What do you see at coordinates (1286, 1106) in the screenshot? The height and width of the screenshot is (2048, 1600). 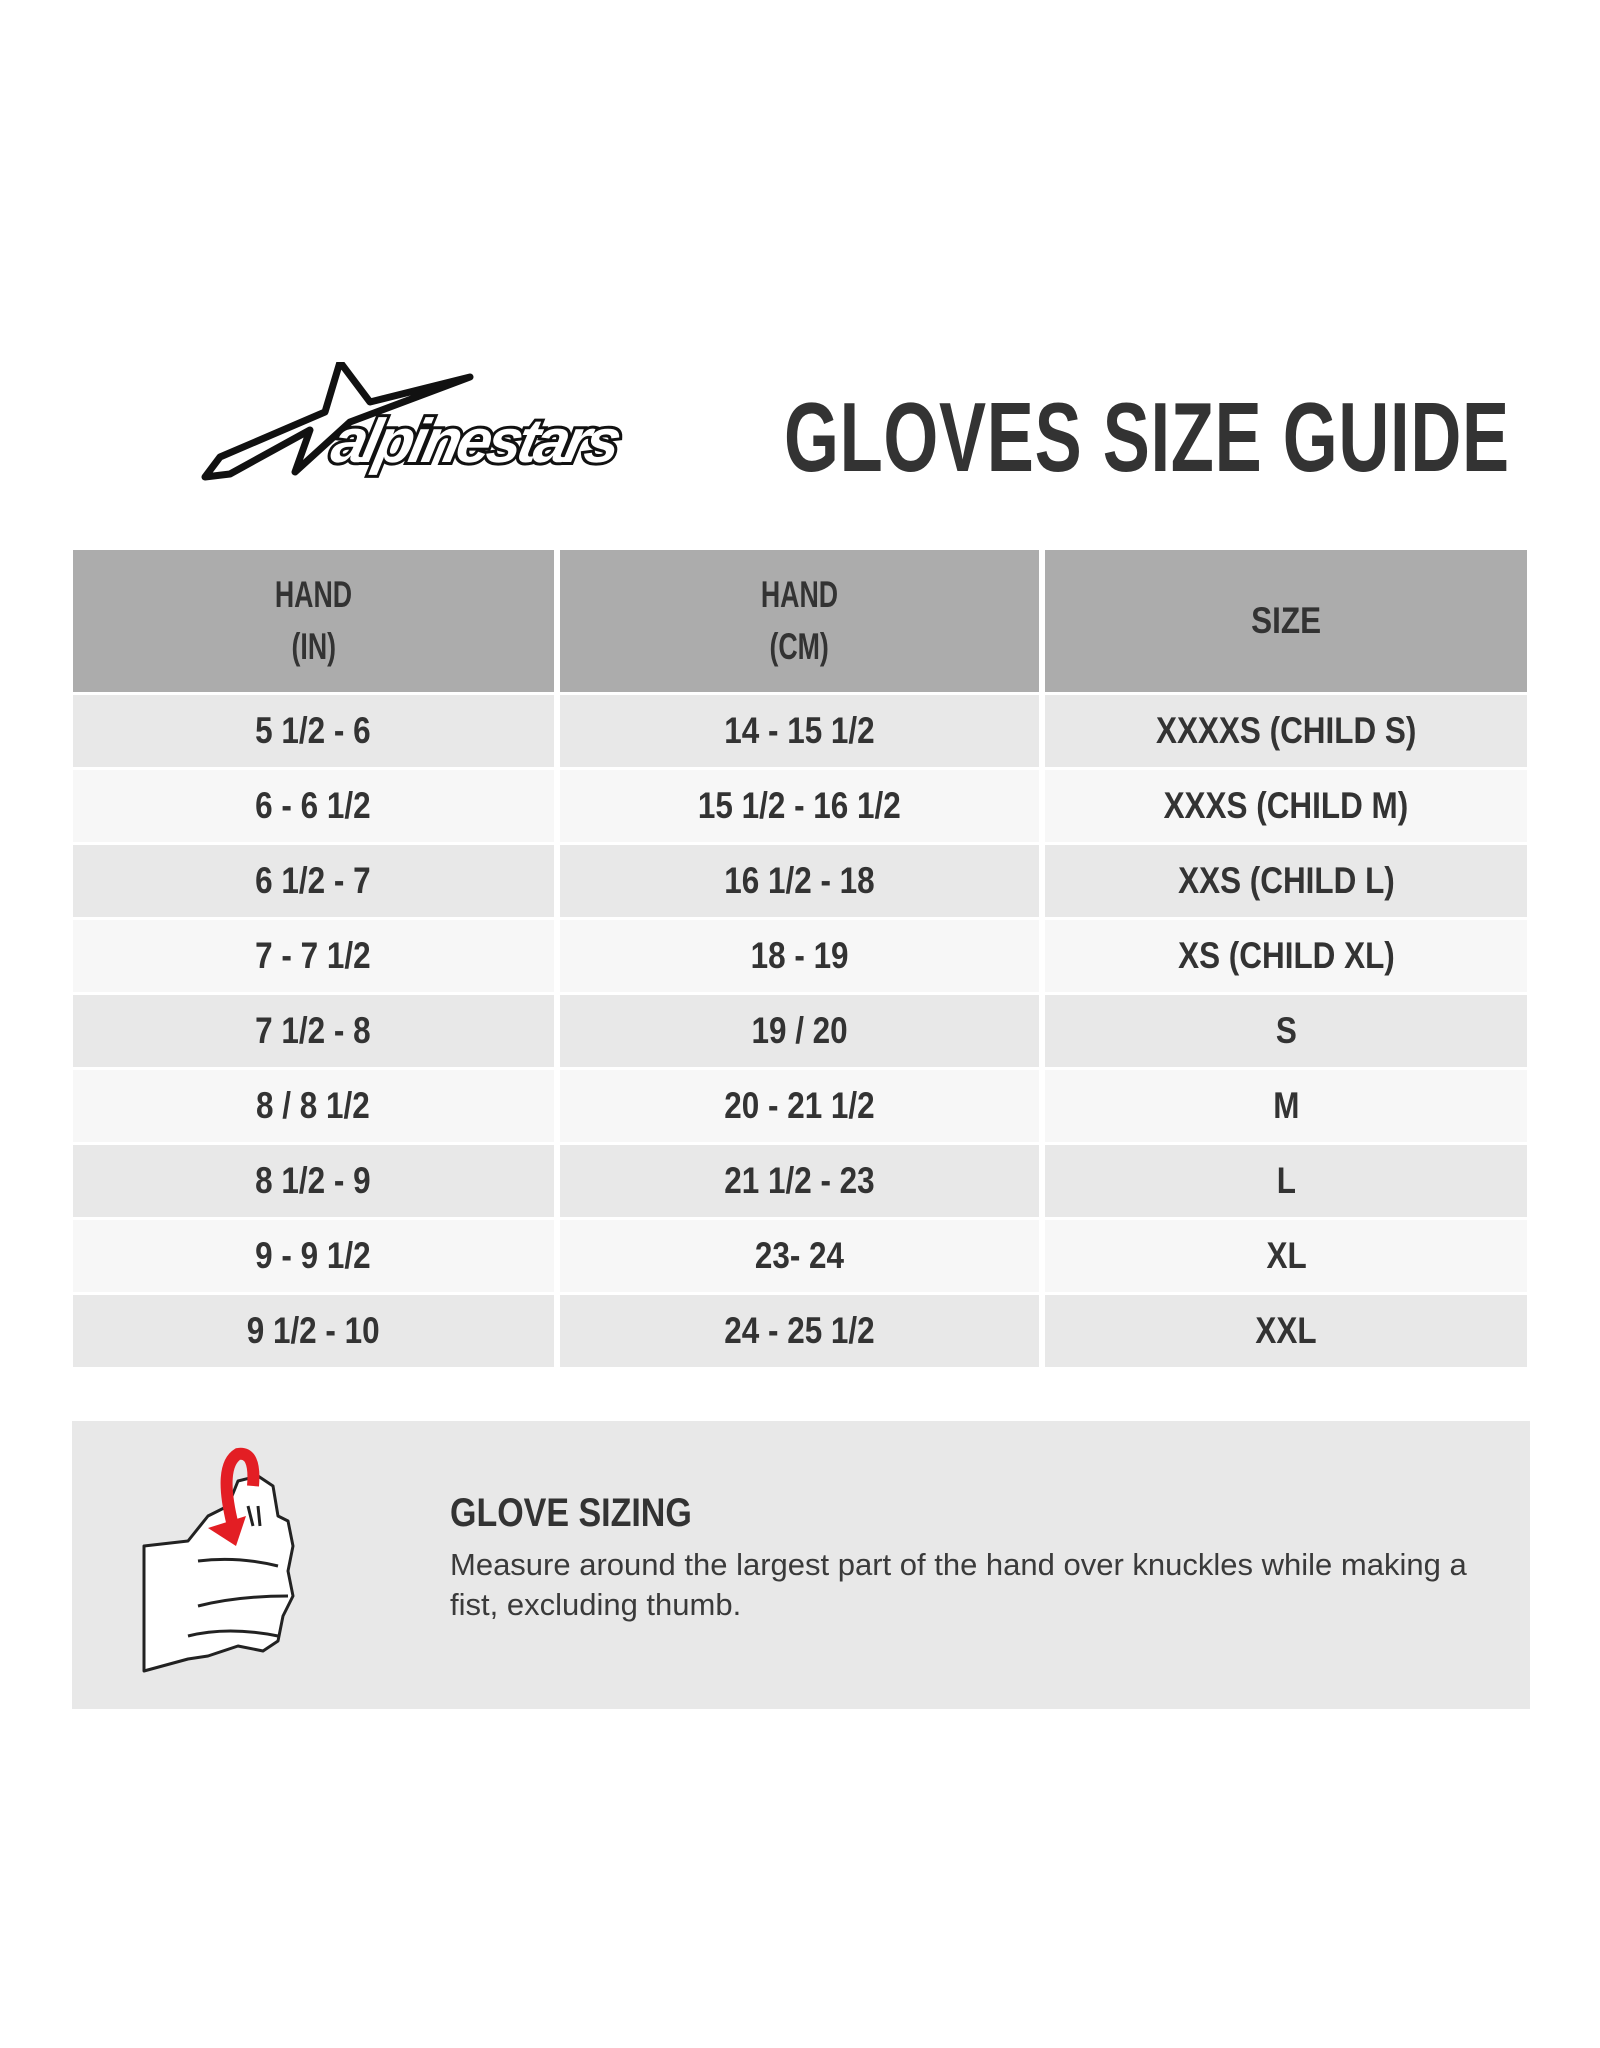 I see `cell-size: M` at bounding box center [1286, 1106].